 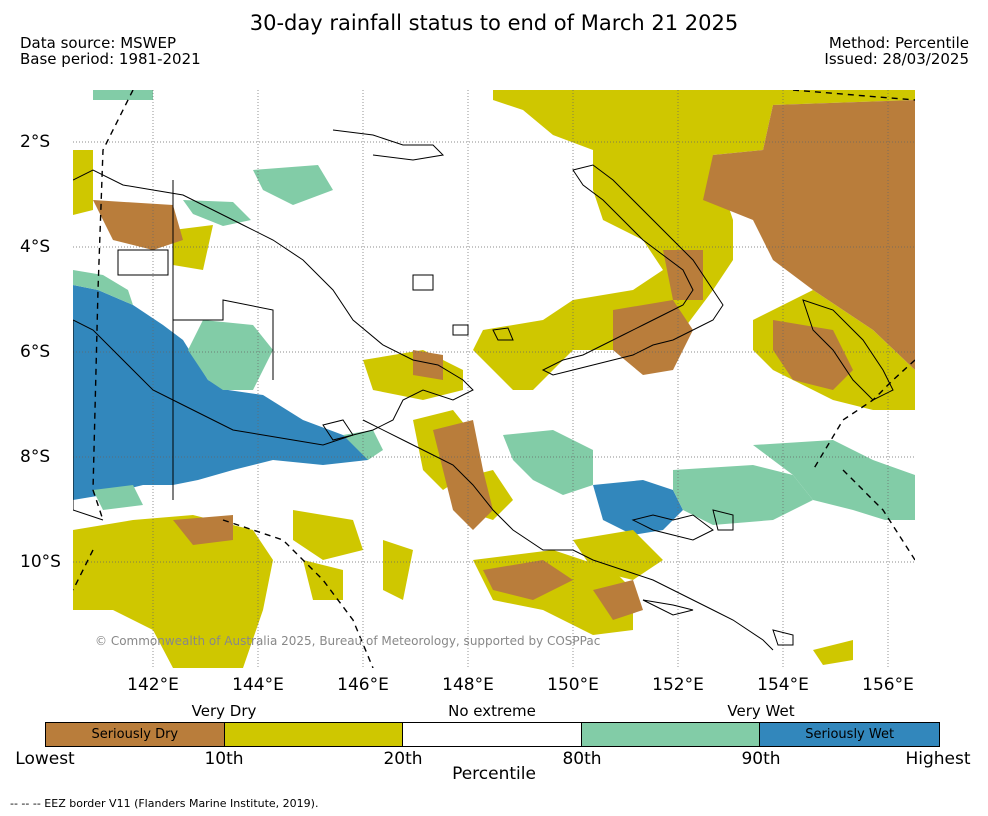 I want to click on x-tick-142e: 142°E, so click(x=153, y=685).